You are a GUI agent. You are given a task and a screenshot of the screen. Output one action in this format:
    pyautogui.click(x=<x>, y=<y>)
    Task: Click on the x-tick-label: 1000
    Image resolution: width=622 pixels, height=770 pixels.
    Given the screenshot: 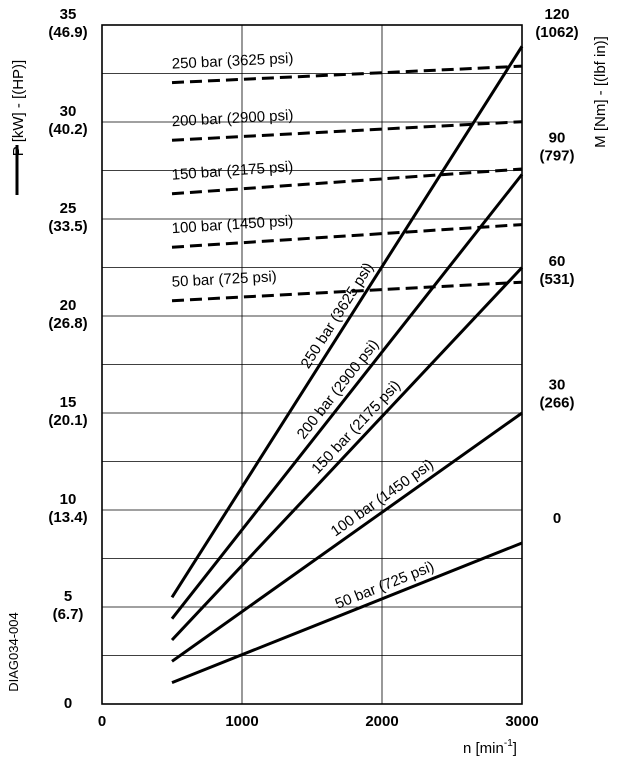 What is the action you would take?
    pyautogui.click(x=241, y=721)
    